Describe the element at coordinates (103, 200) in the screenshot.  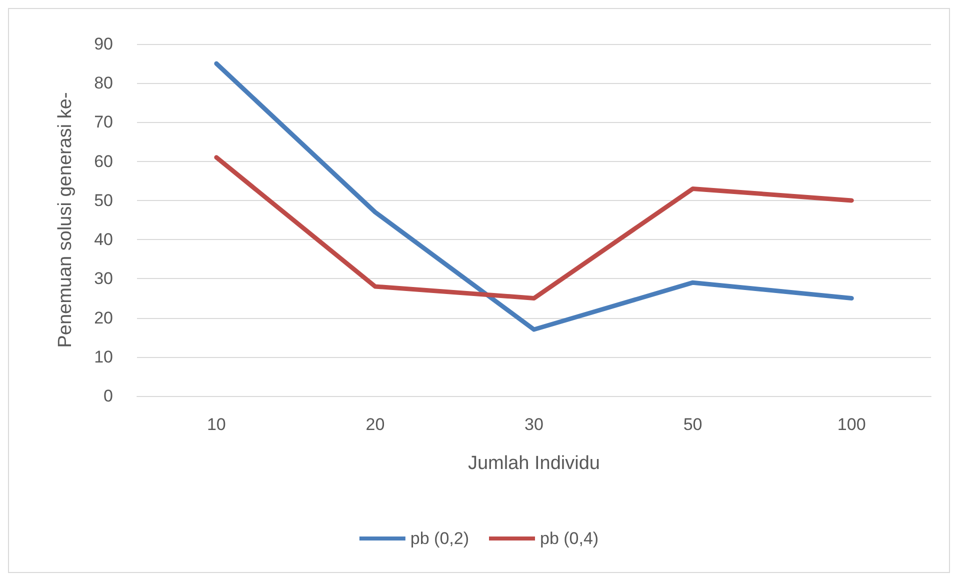
I see `y-tick-label: 50` at that location.